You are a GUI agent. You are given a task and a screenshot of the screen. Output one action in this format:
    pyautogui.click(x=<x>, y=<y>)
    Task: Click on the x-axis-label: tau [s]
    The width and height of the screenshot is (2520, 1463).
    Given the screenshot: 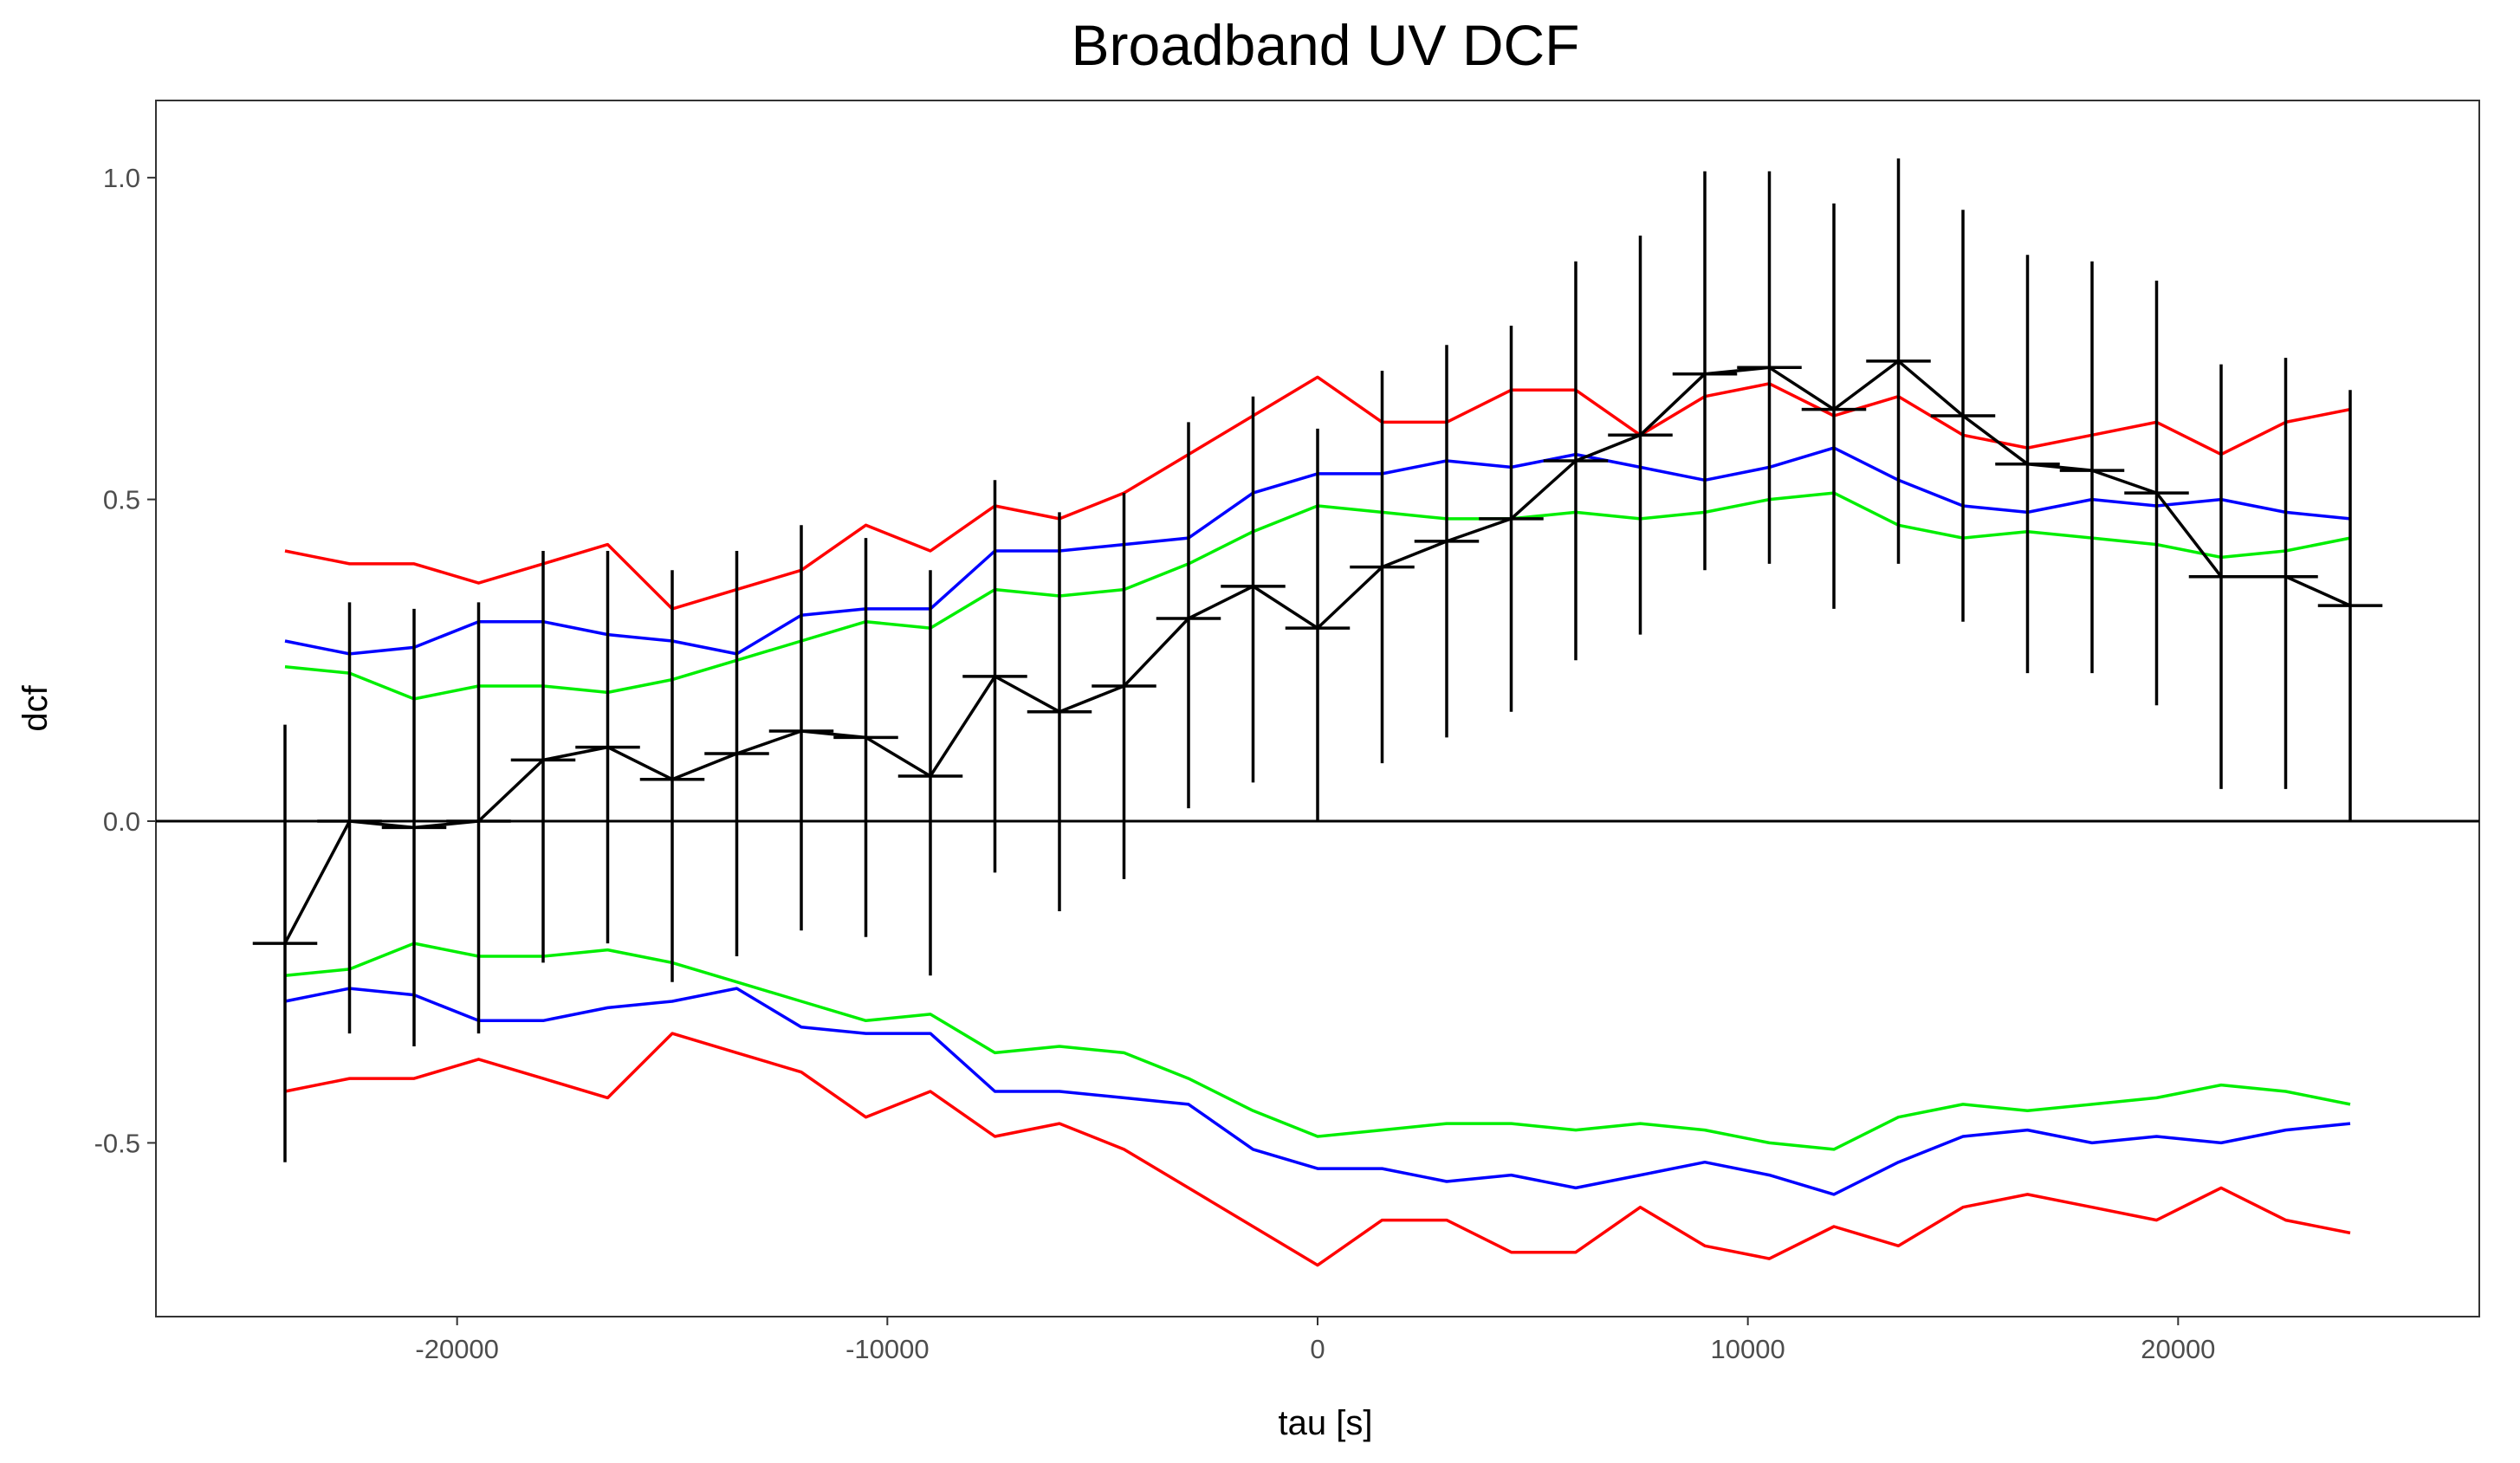 What is the action you would take?
    pyautogui.click(x=1326, y=1423)
    